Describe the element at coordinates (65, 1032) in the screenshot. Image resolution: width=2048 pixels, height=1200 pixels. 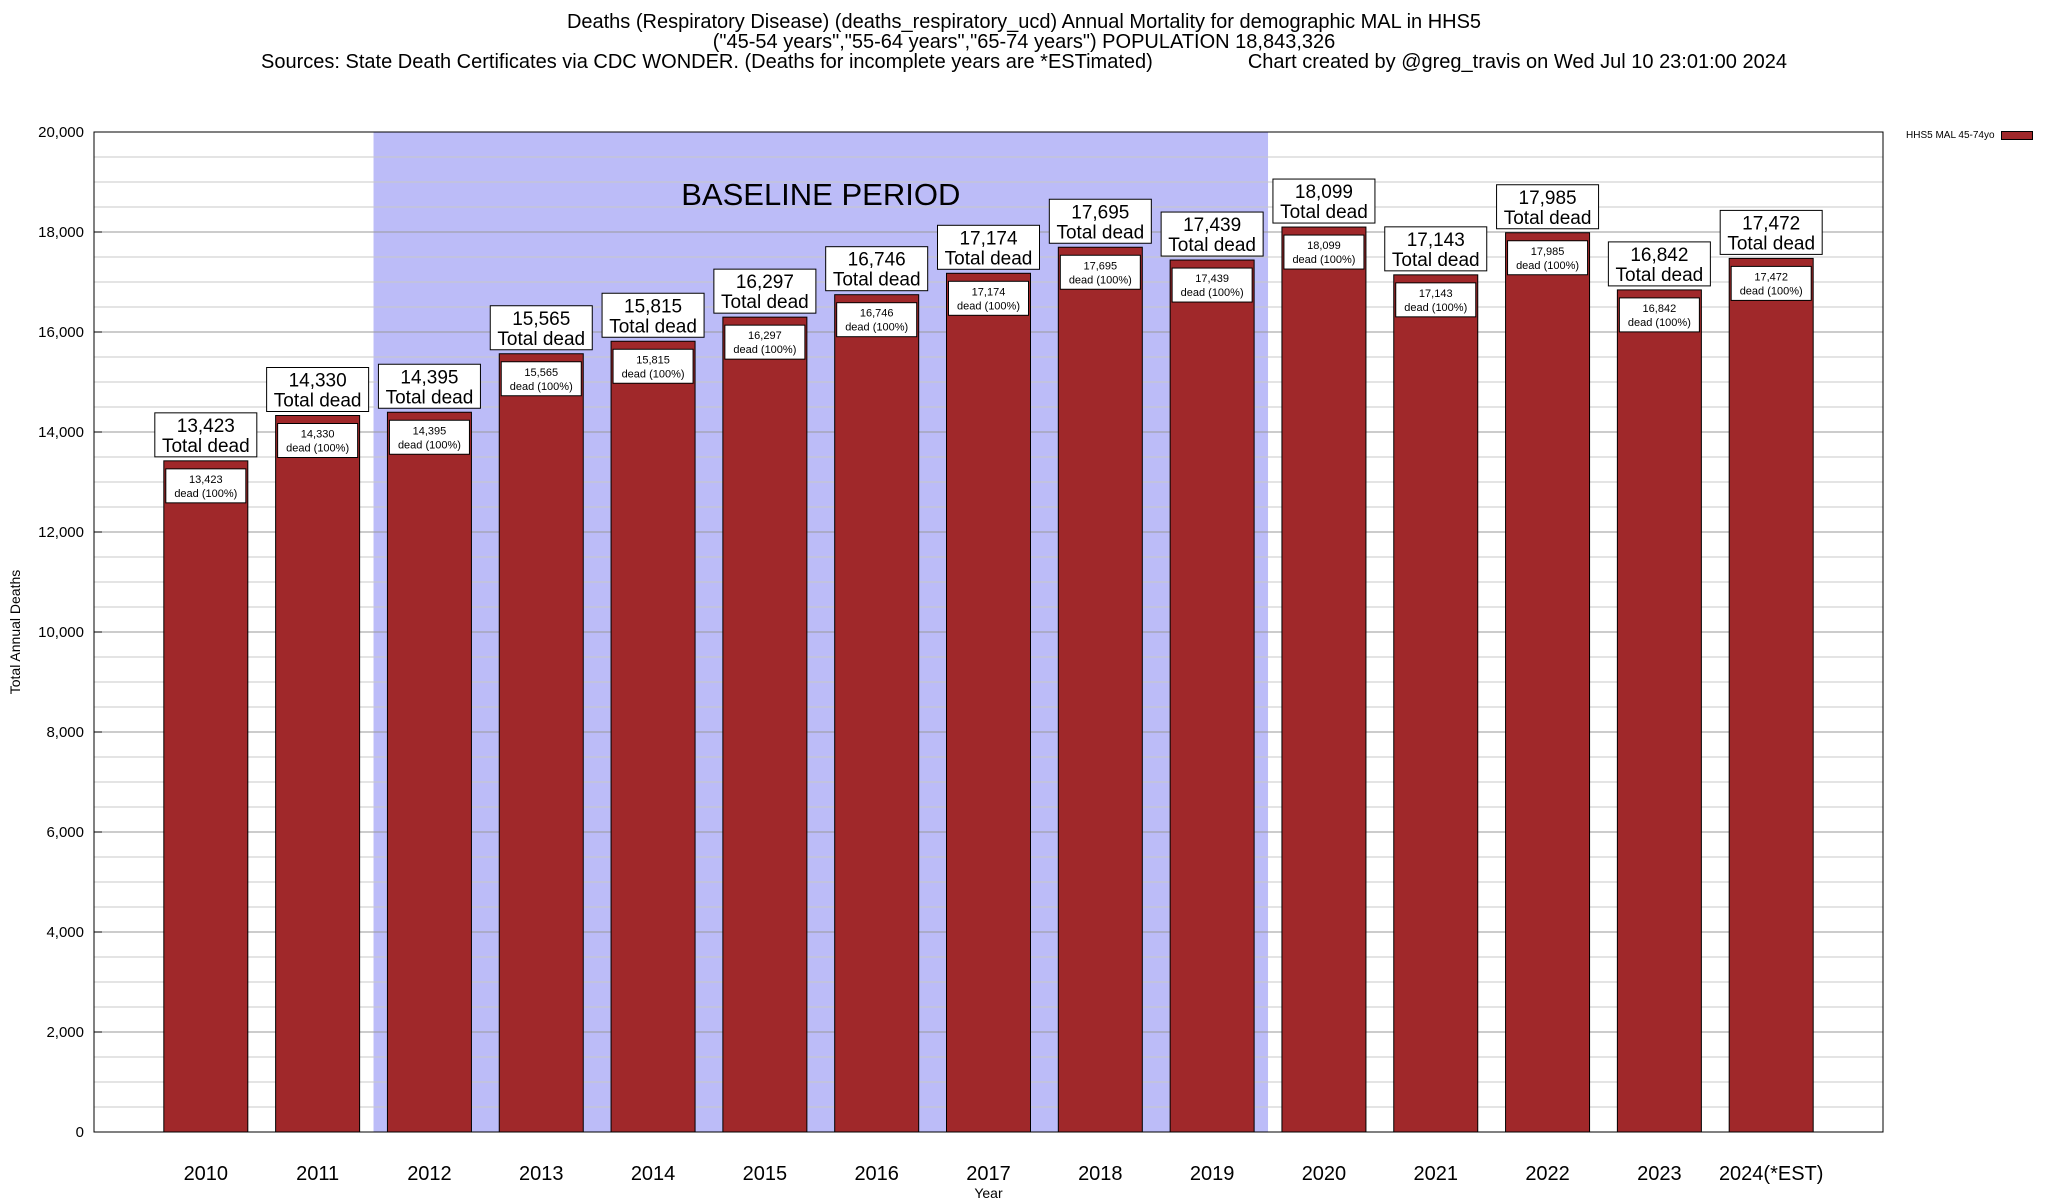
I see `y-tick-label: 2,000` at that location.